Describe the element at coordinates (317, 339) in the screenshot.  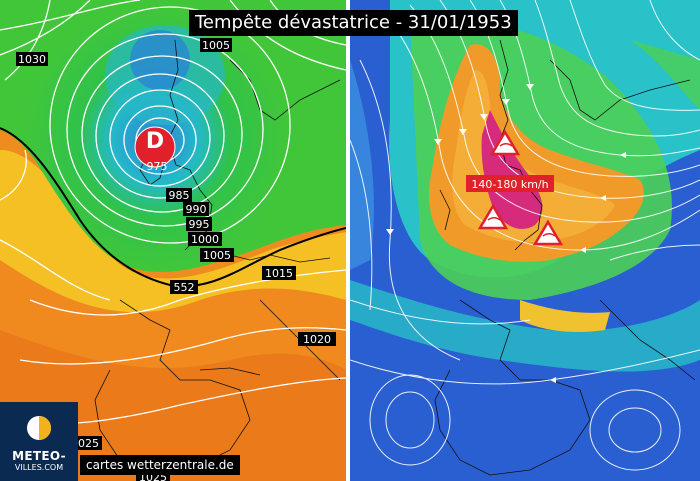
I see `isobar-label: 1020` at that location.